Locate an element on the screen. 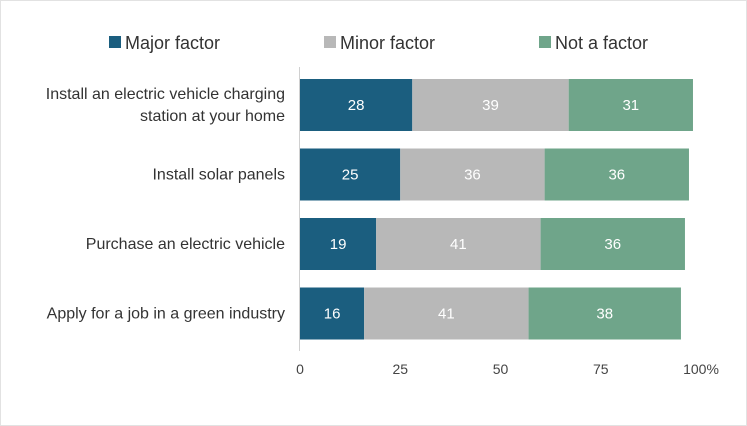  legend-label: Not a factor is located at coordinates (601, 43).